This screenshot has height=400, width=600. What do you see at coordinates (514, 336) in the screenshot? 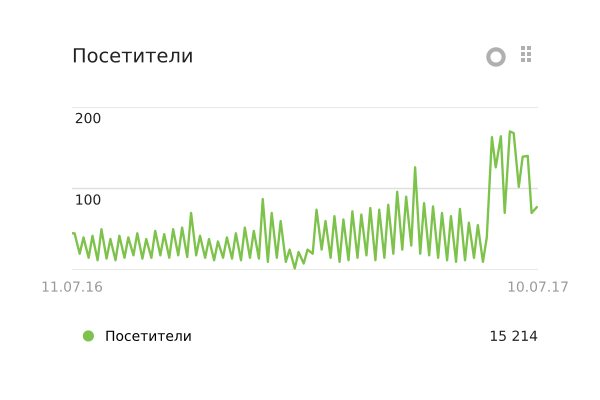
I see `text: 15 214` at bounding box center [514, 336].